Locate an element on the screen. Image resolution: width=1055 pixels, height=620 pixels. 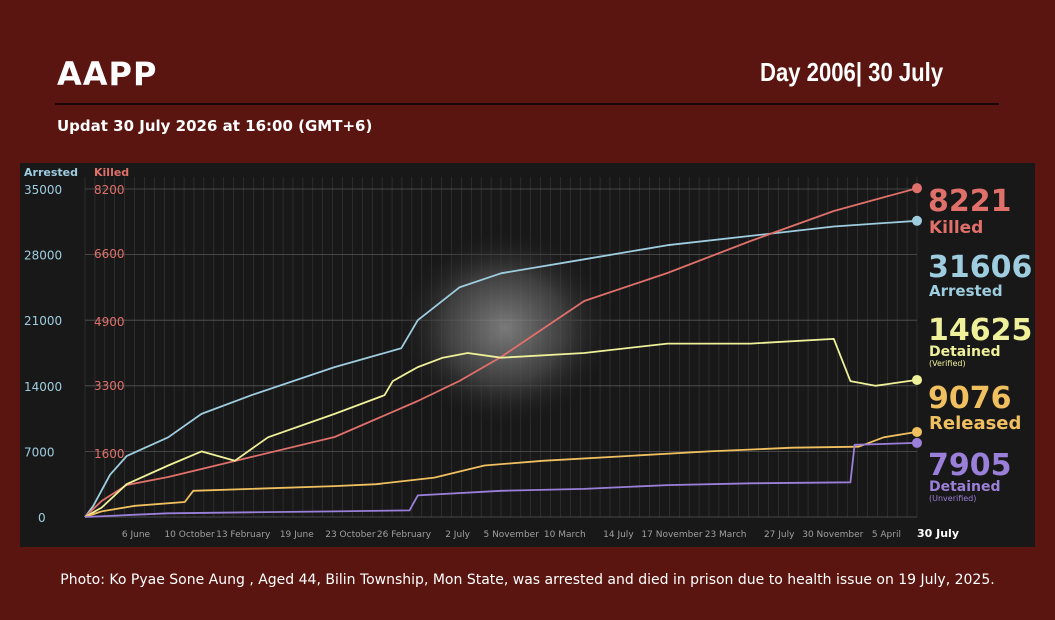
killed-tick-label: 3300 is located at coordinates (109, 386).